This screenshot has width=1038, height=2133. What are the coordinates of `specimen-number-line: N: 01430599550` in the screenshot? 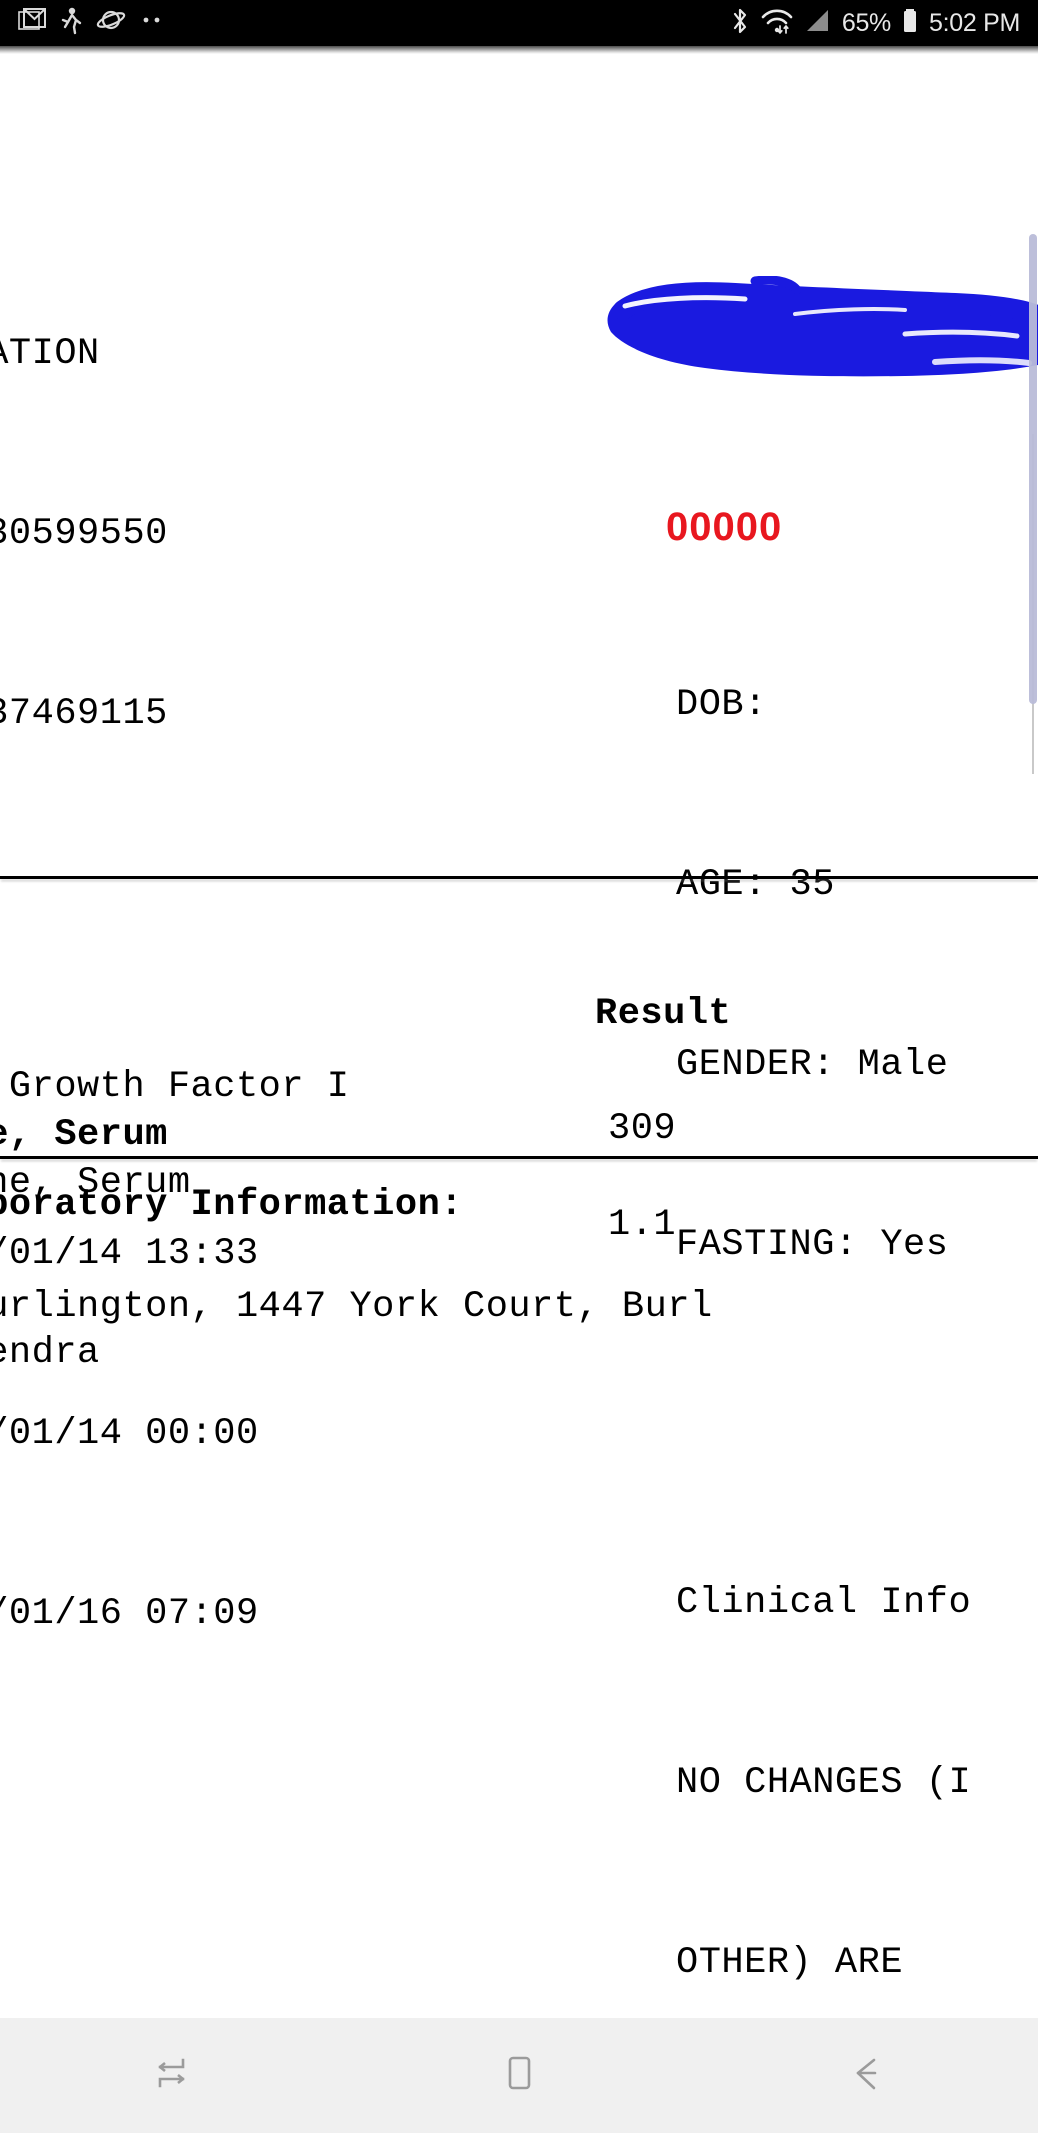 It's located at (84, 534).